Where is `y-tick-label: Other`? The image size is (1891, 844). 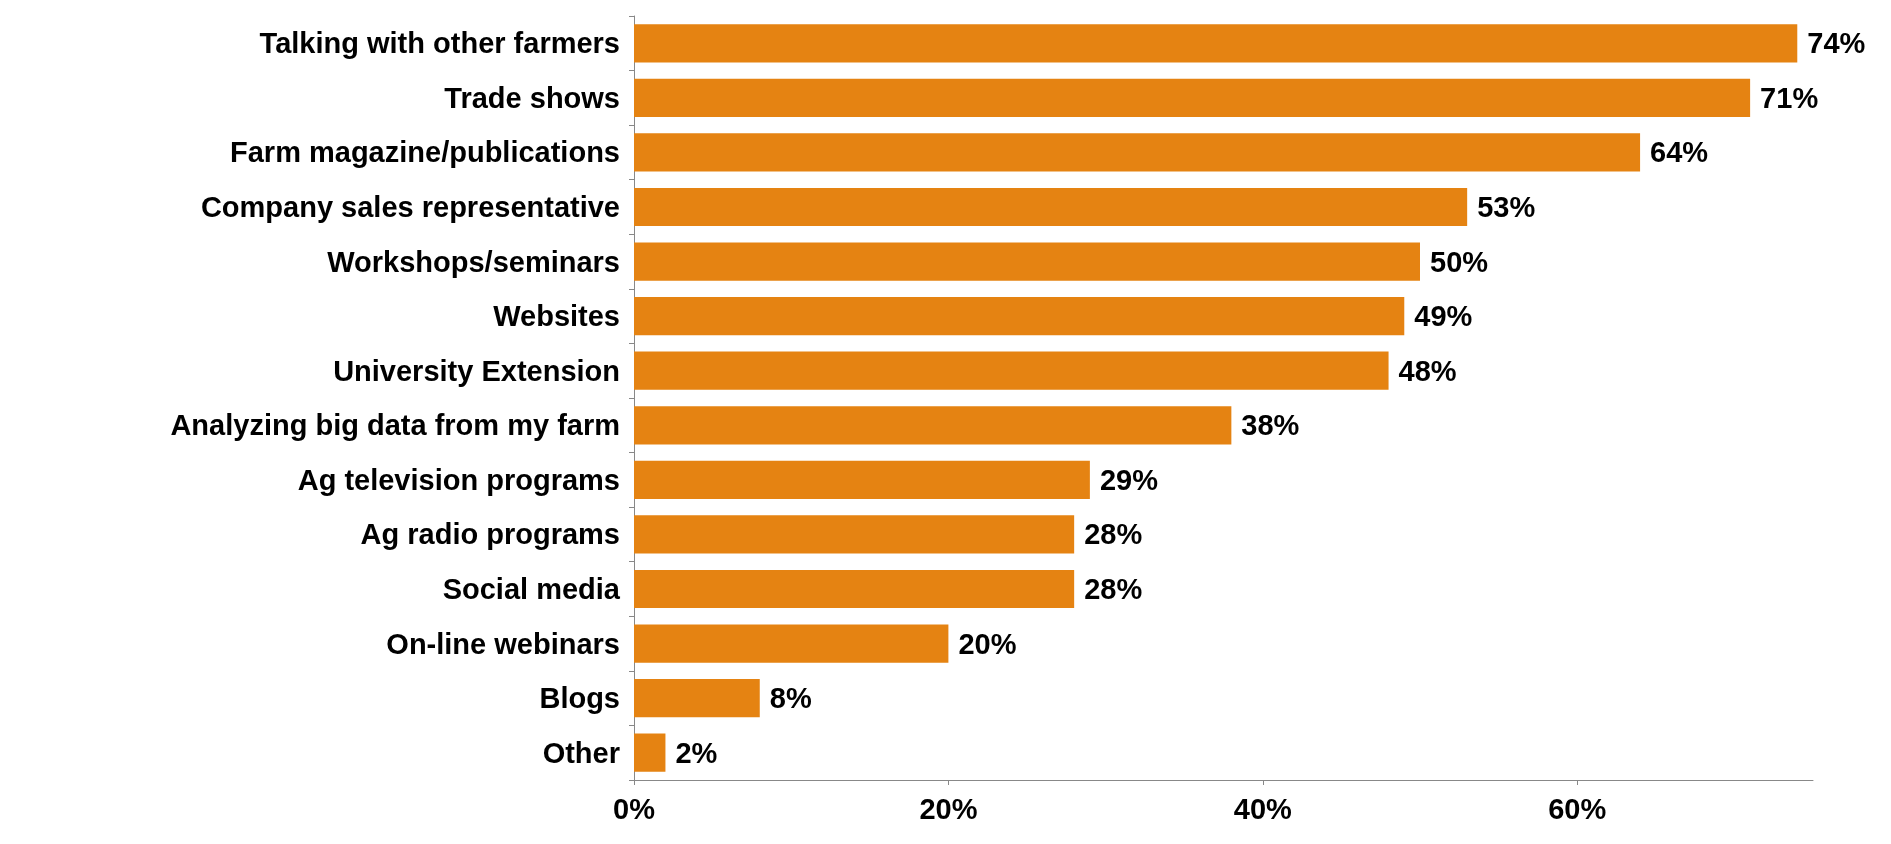 y-tick-label: Other is located at coordinates (581, 752).